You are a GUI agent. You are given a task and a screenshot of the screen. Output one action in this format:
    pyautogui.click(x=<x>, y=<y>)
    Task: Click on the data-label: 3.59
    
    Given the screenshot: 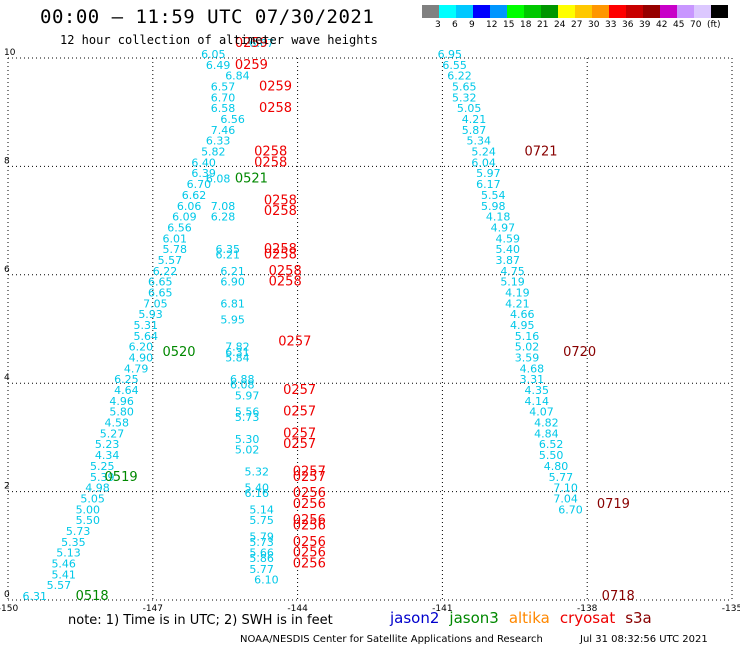 What is the action you would take?
    pyautogui.click(x=527, y=358)
    